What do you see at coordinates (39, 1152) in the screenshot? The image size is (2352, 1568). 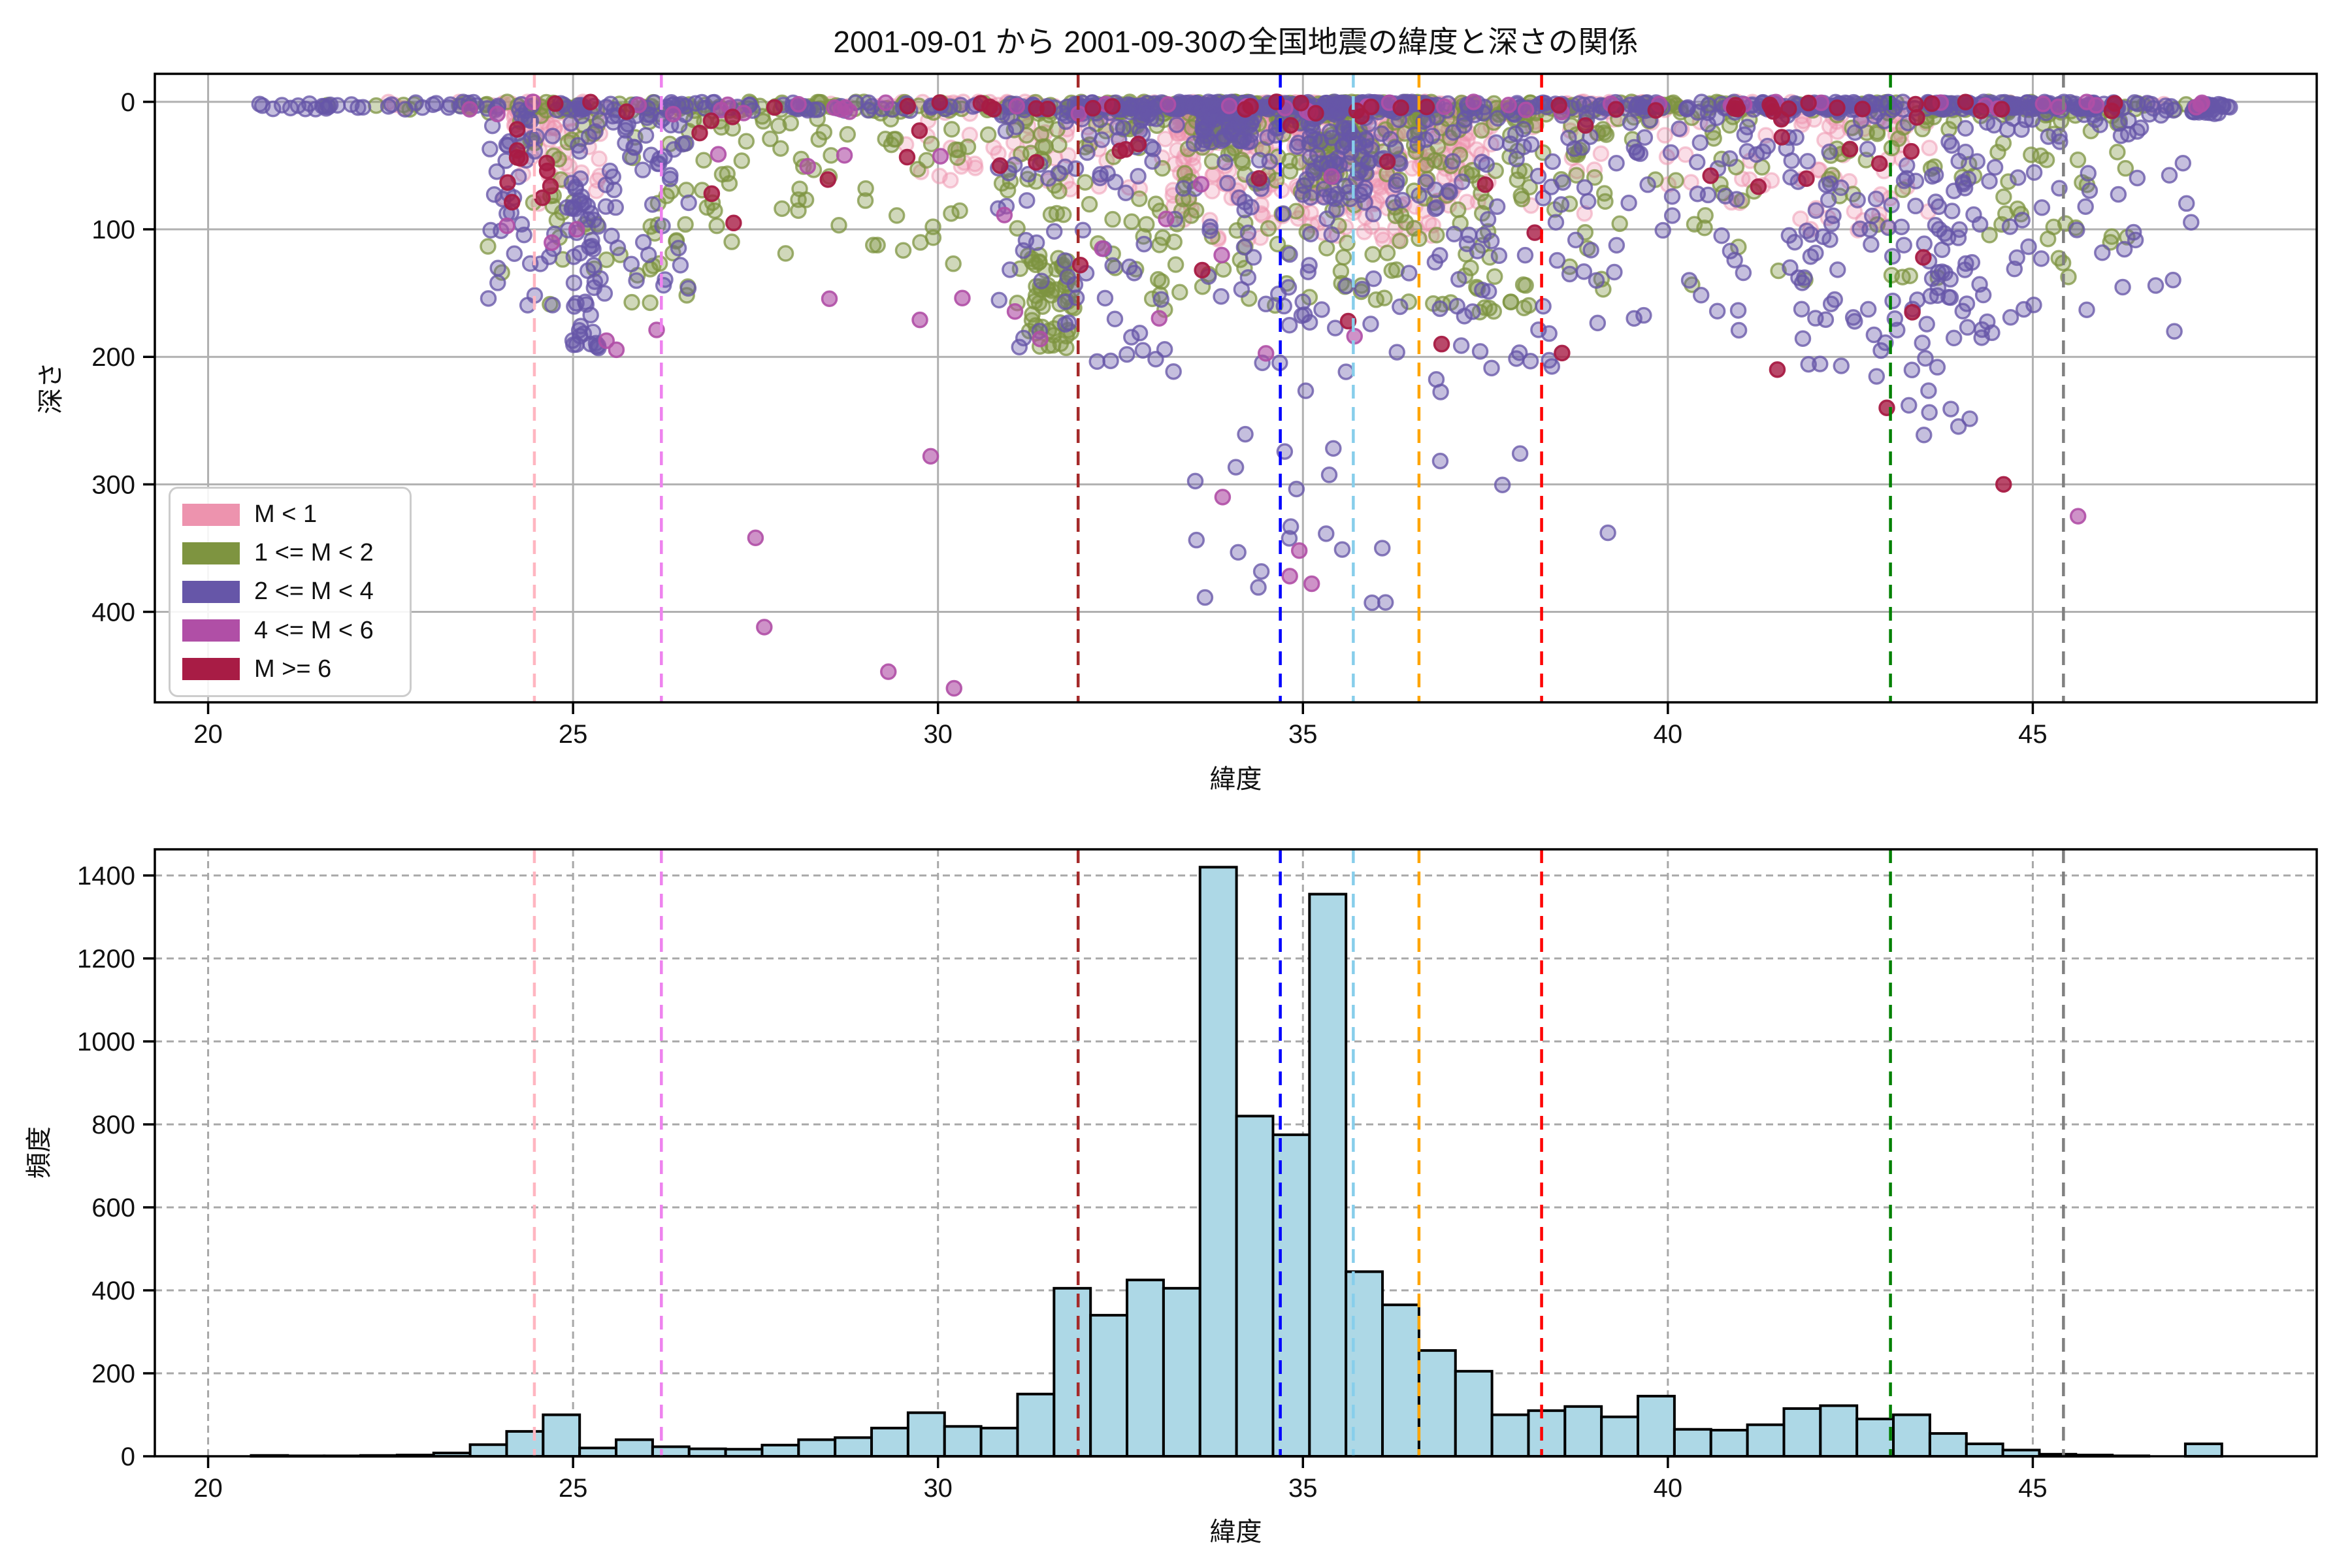 I see `bottom-y-axis-label: 頻度` at bounding box center [39, 1152].